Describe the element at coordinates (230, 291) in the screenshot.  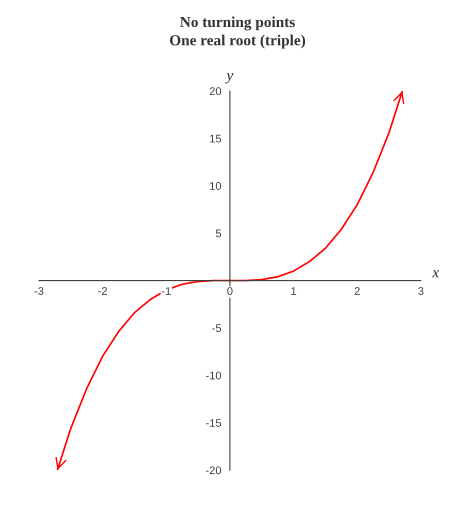
I see `x-tick-label: 0` at that location.